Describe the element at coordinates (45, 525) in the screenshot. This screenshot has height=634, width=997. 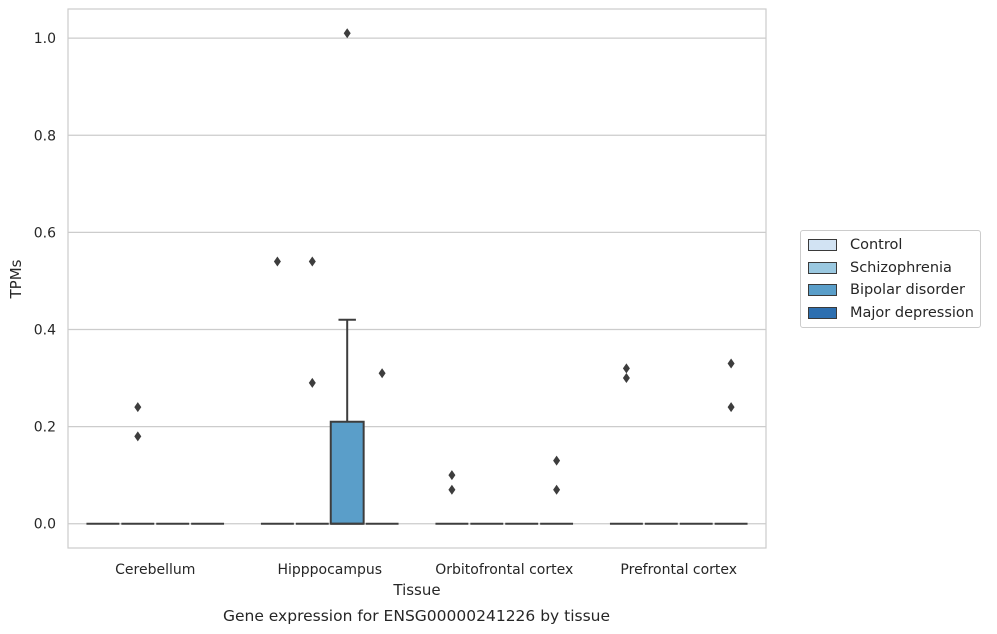
I see `y-tick-label: 0.0` at that location.